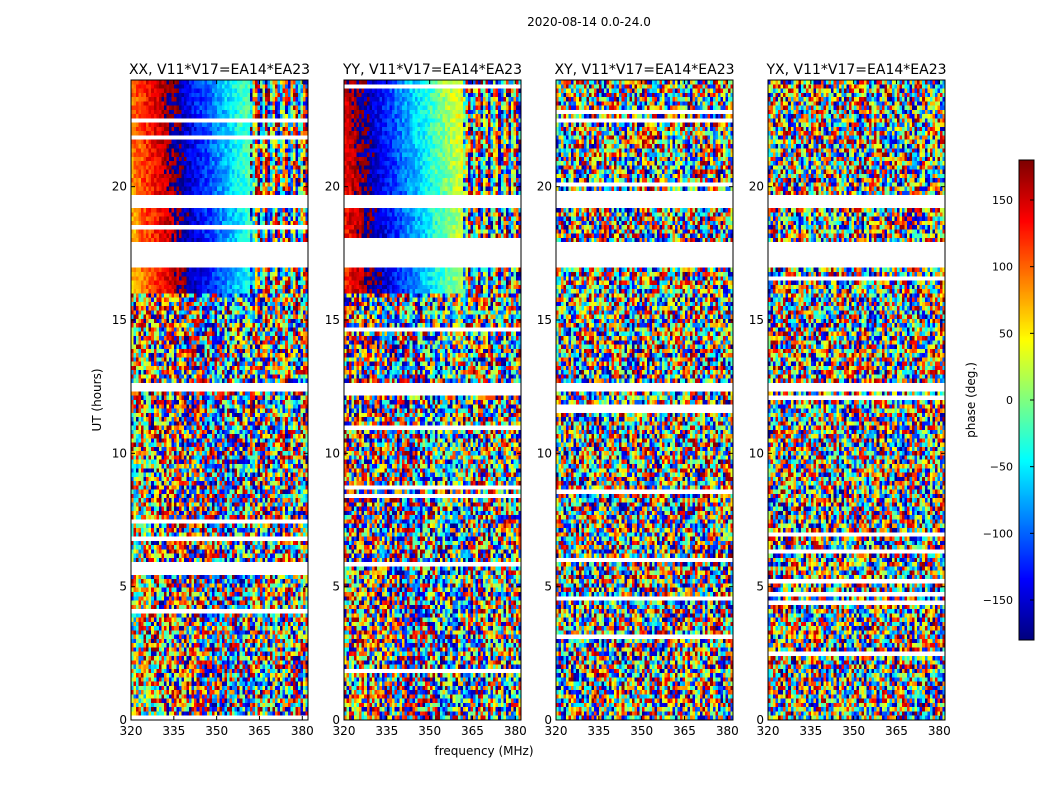 The image size is (1050, 800). I want to click on colorbar-tick-label: 100, so click(1002, 267).